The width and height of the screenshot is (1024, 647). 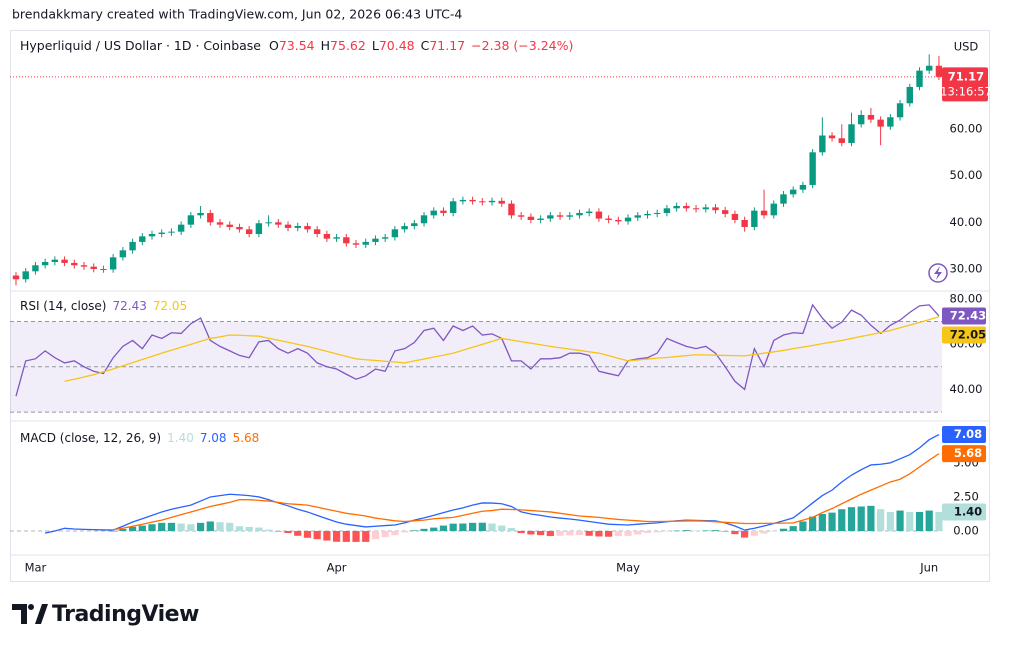 I want to click on alert-icon, so click(x=938, y=273).